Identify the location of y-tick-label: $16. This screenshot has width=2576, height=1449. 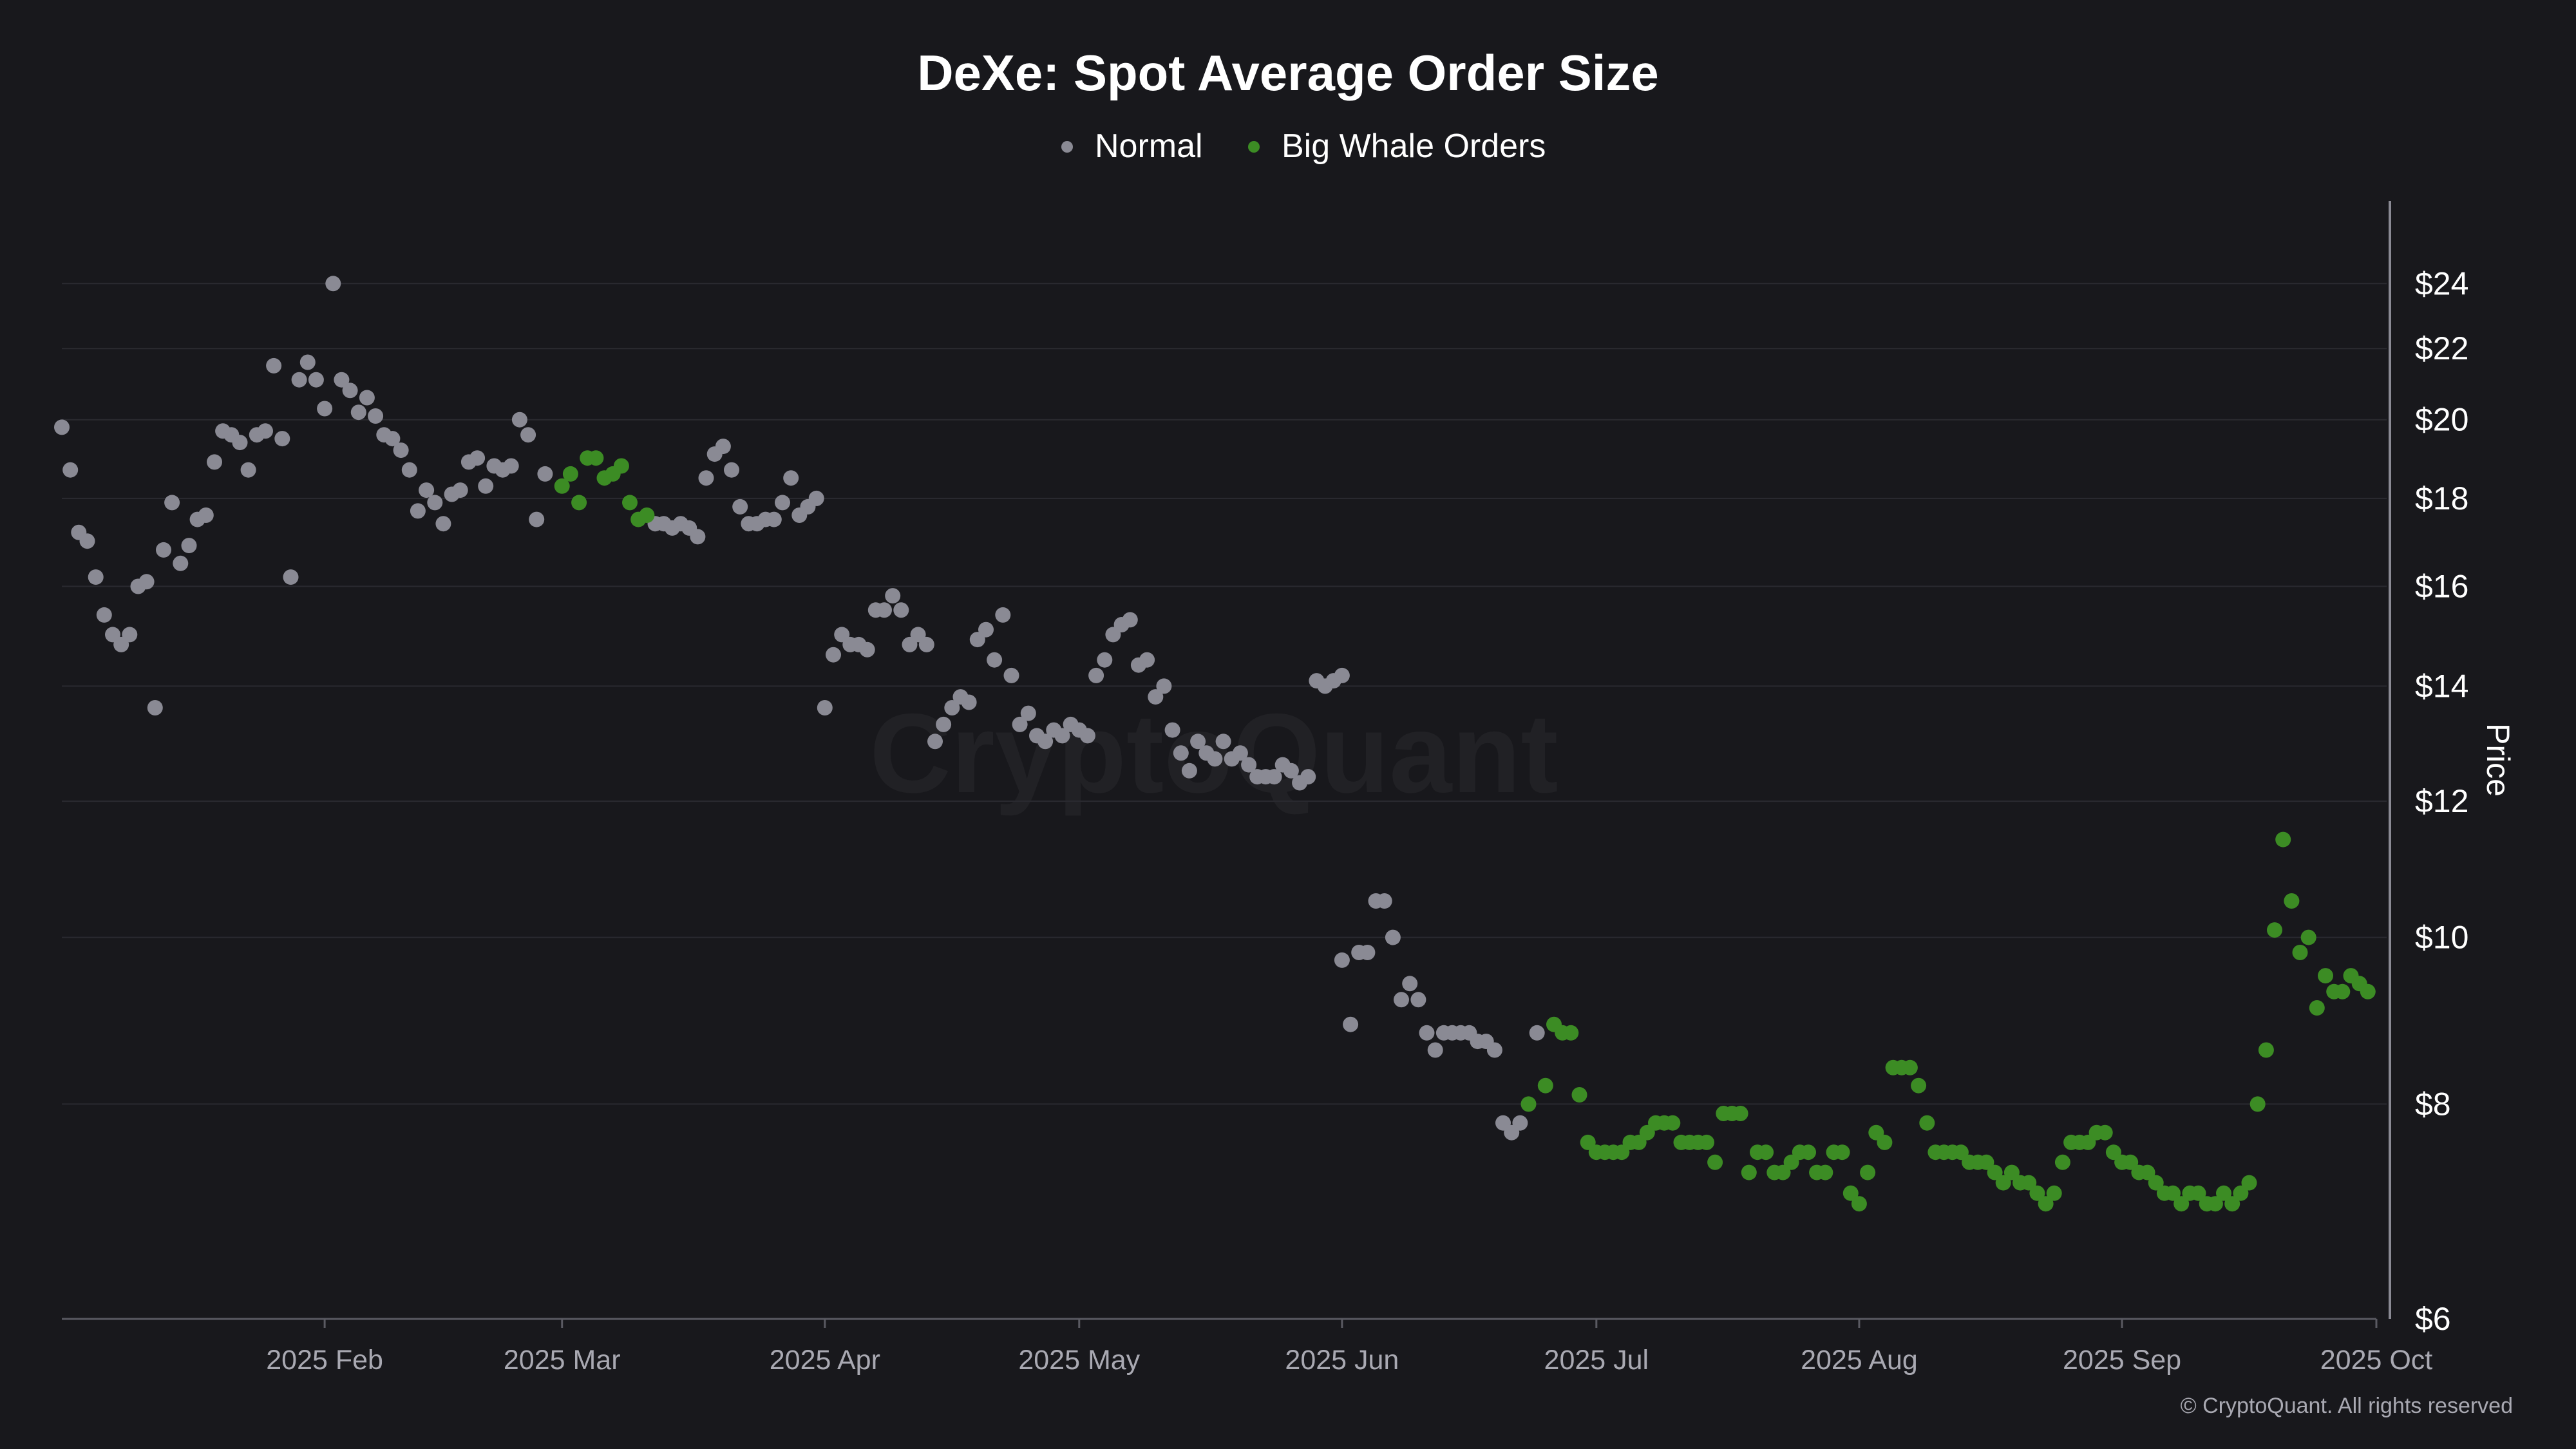
(2441, 587).